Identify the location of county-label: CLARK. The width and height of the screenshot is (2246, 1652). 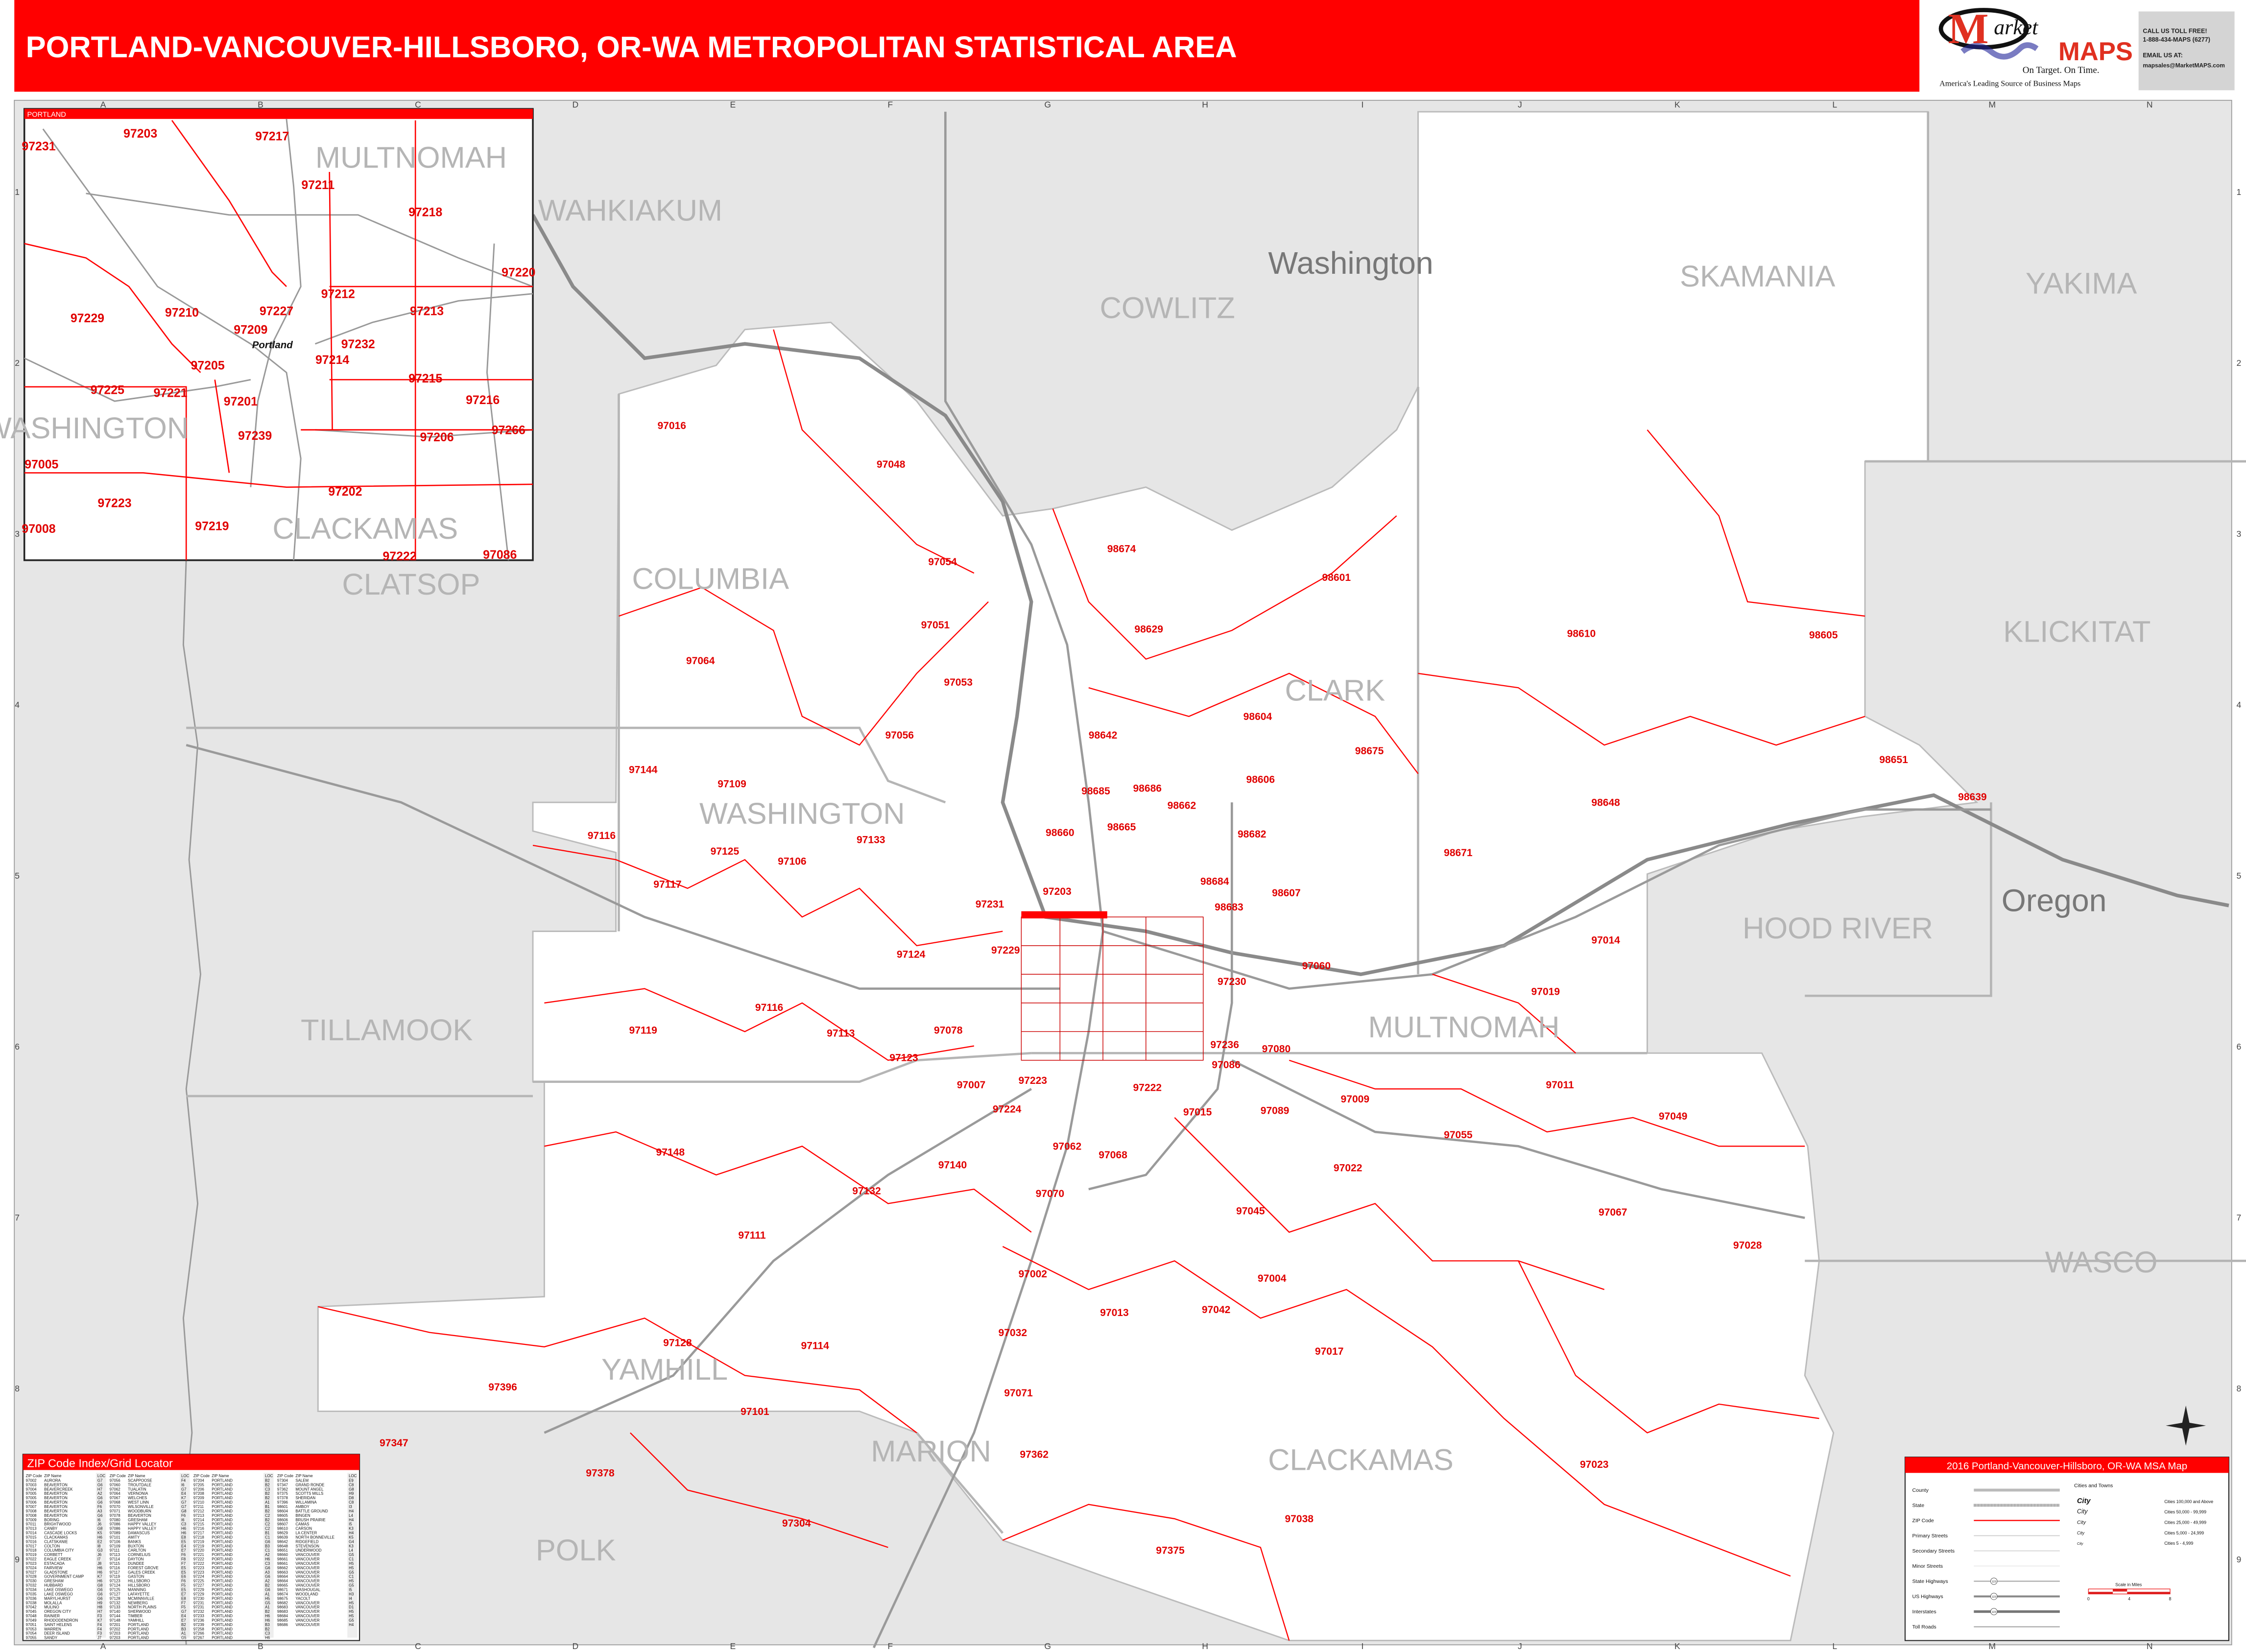
(1335, 691).